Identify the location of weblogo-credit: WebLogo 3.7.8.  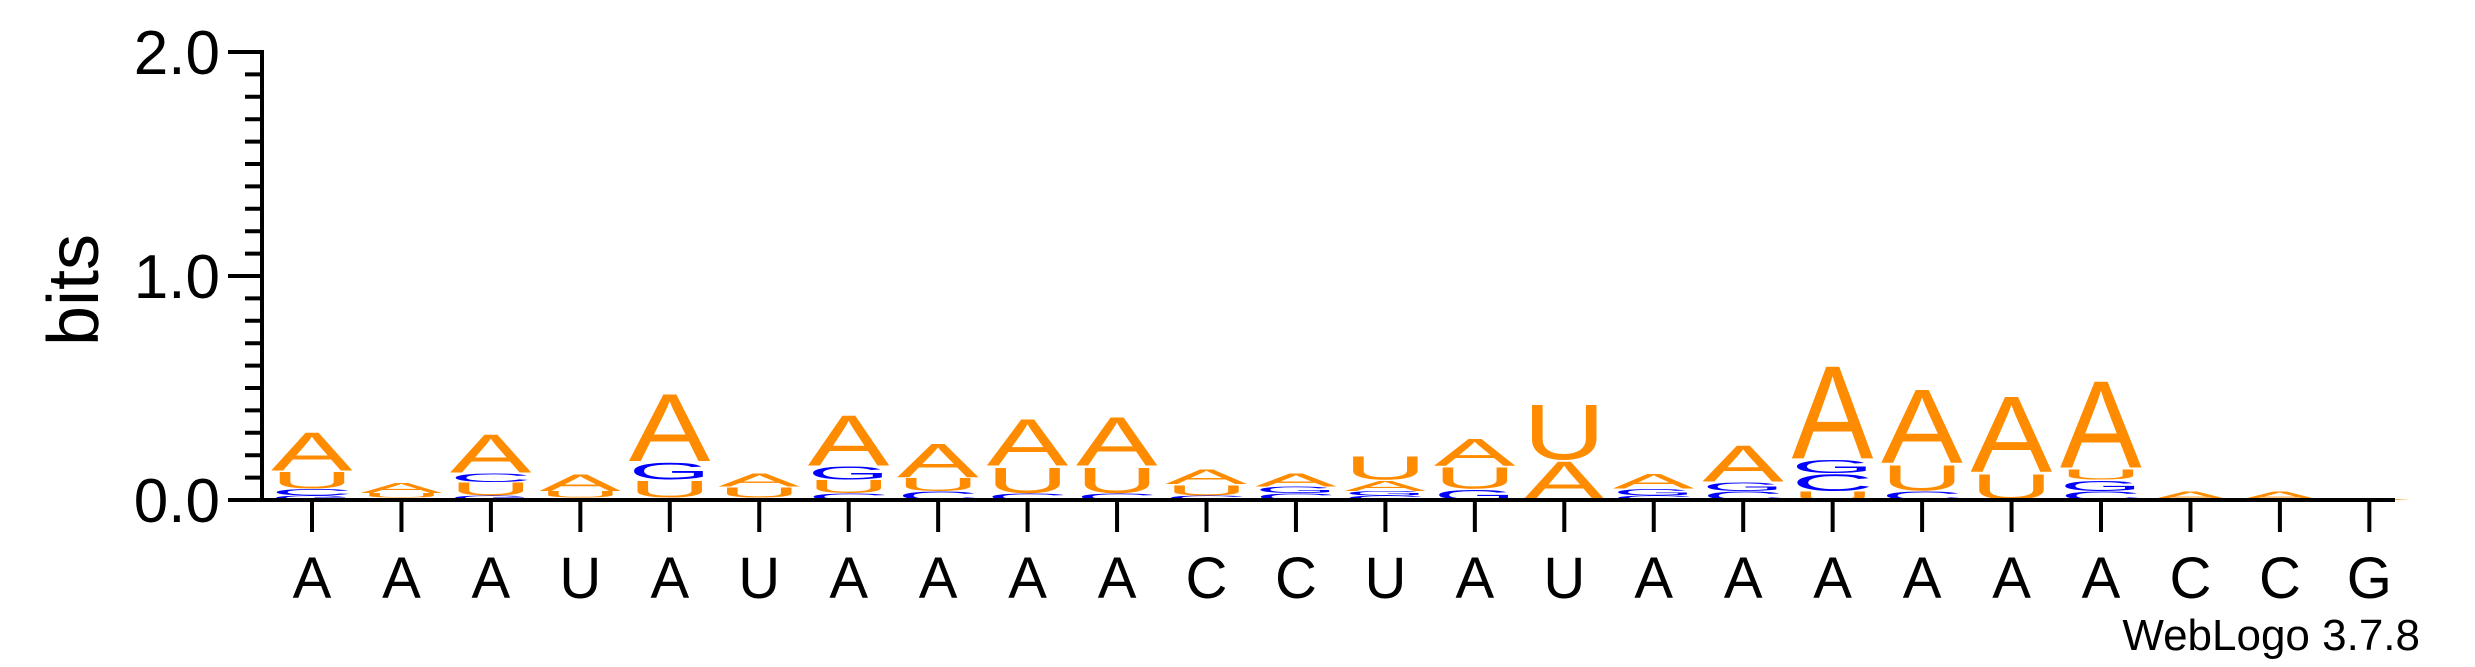
(2271, 635).